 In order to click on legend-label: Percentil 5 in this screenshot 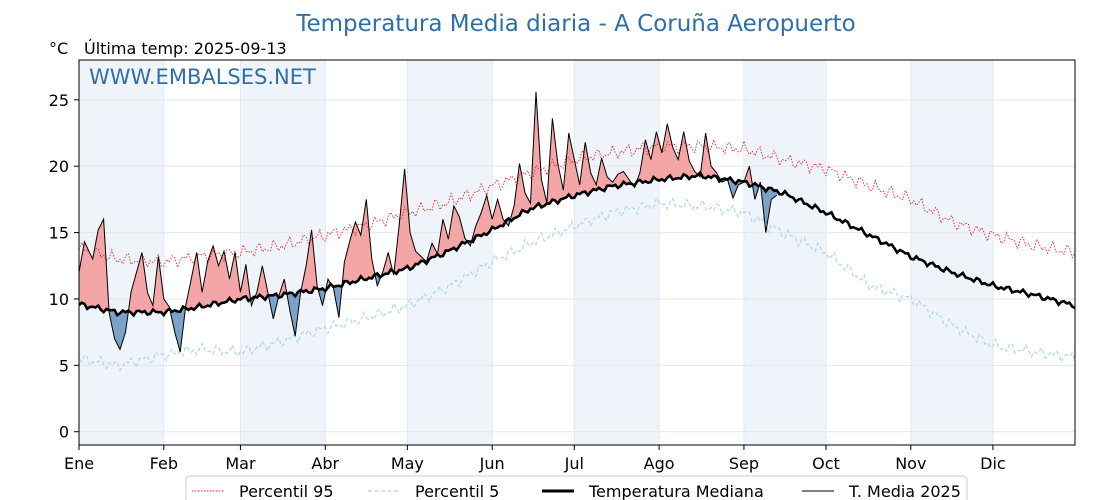, I will do `click(457, 491)`.